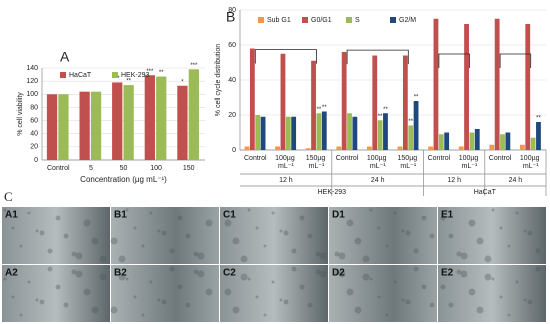 This screenshot has height=324, width=550. I want to click on legend-label: G2/M, so click(407, 20).